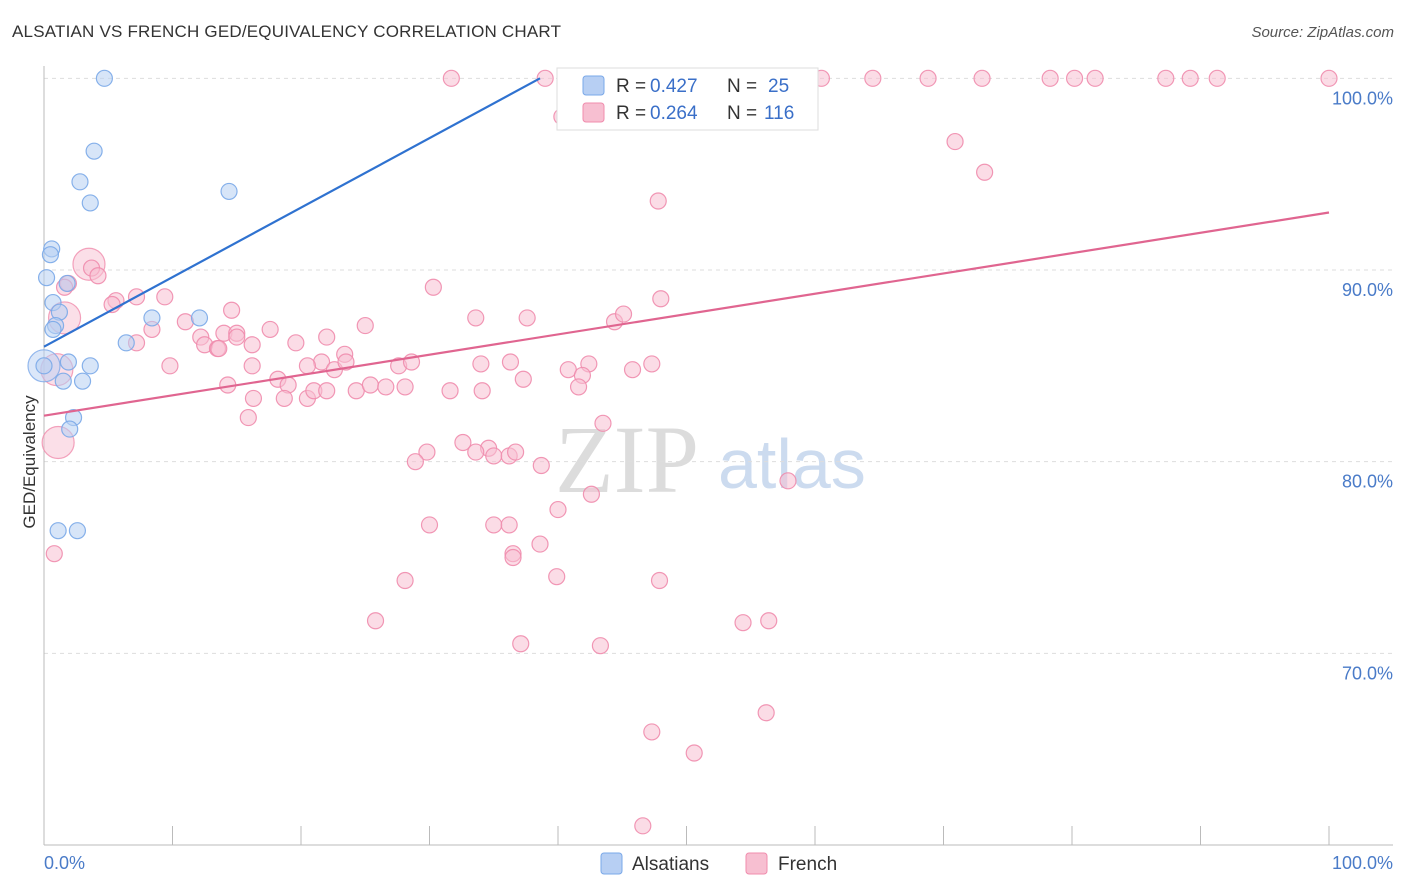 This screenshot has height=892, width=1406. I want to click on french-n-label: N =, so click(742, 113).